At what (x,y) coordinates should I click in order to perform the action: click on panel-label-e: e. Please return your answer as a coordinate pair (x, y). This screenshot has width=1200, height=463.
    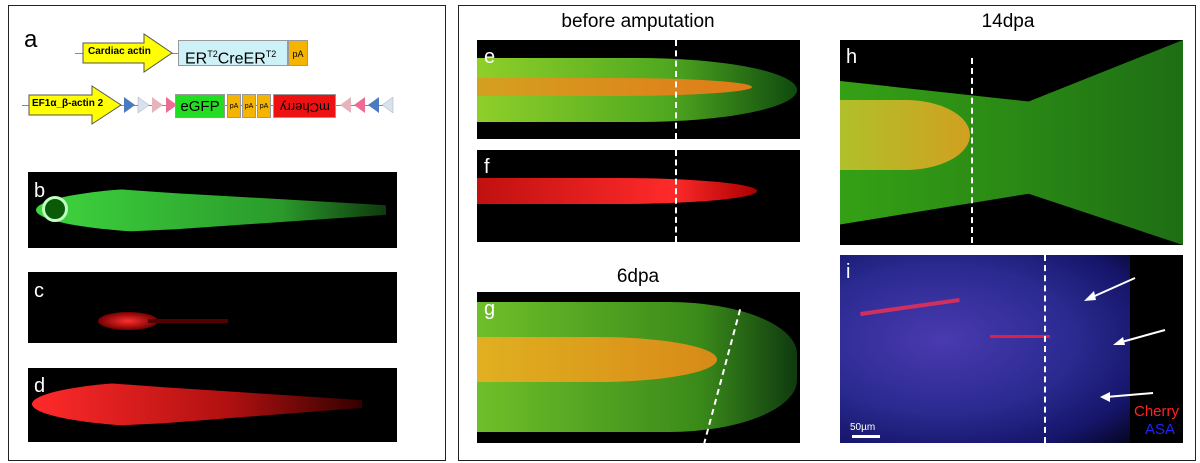
    Looking at the image, I should click on (490, 57).